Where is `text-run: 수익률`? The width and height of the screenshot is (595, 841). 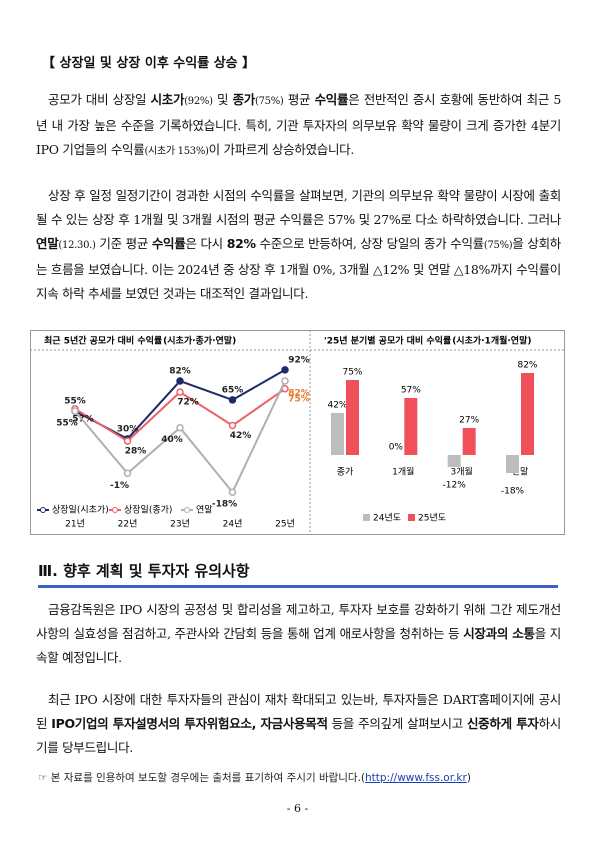
text-run: 수익률 is located at coordinates (168, 243).